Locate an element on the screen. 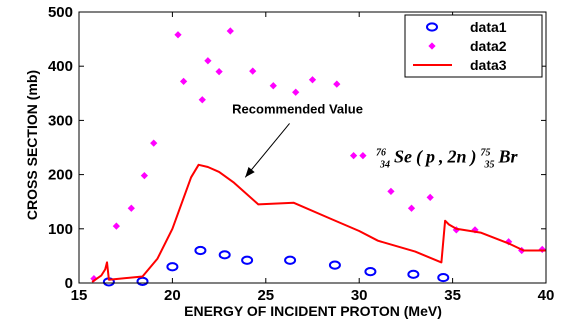 This screenshot has width=562, height=322. reaction-pre-sup: 76 is located at coordinates (381, 153).